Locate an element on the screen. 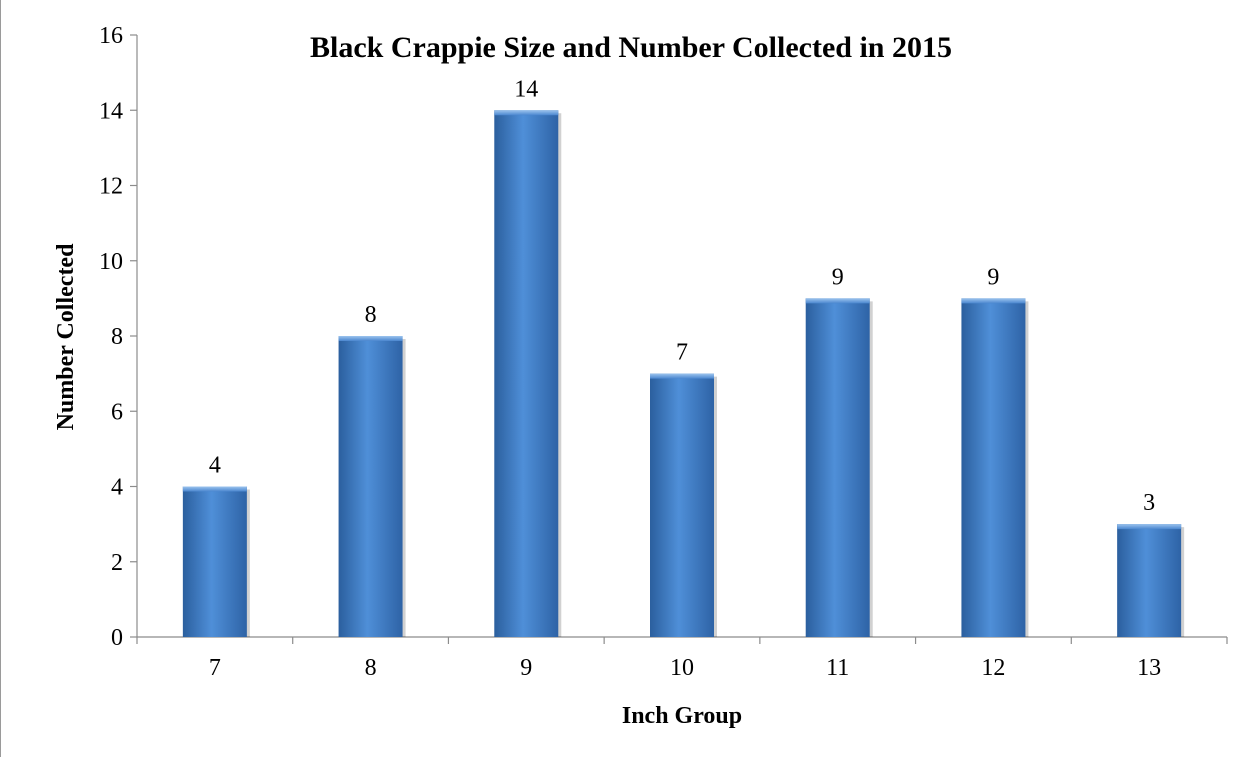  y-axis-title: Number Collected is located at coordinates (66, 337).